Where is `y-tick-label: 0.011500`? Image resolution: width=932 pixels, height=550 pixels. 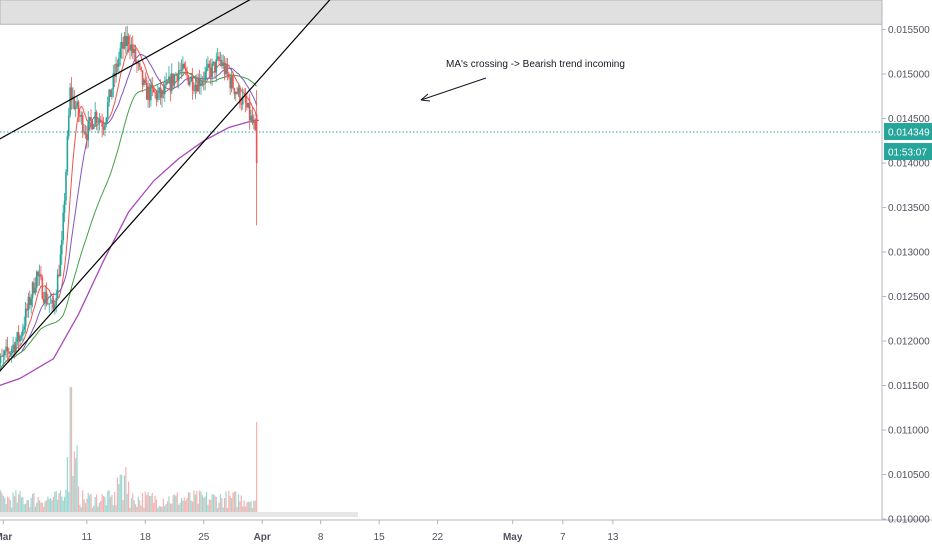
y-tick-label: 0.011500 is located at coordinates (908, 386).